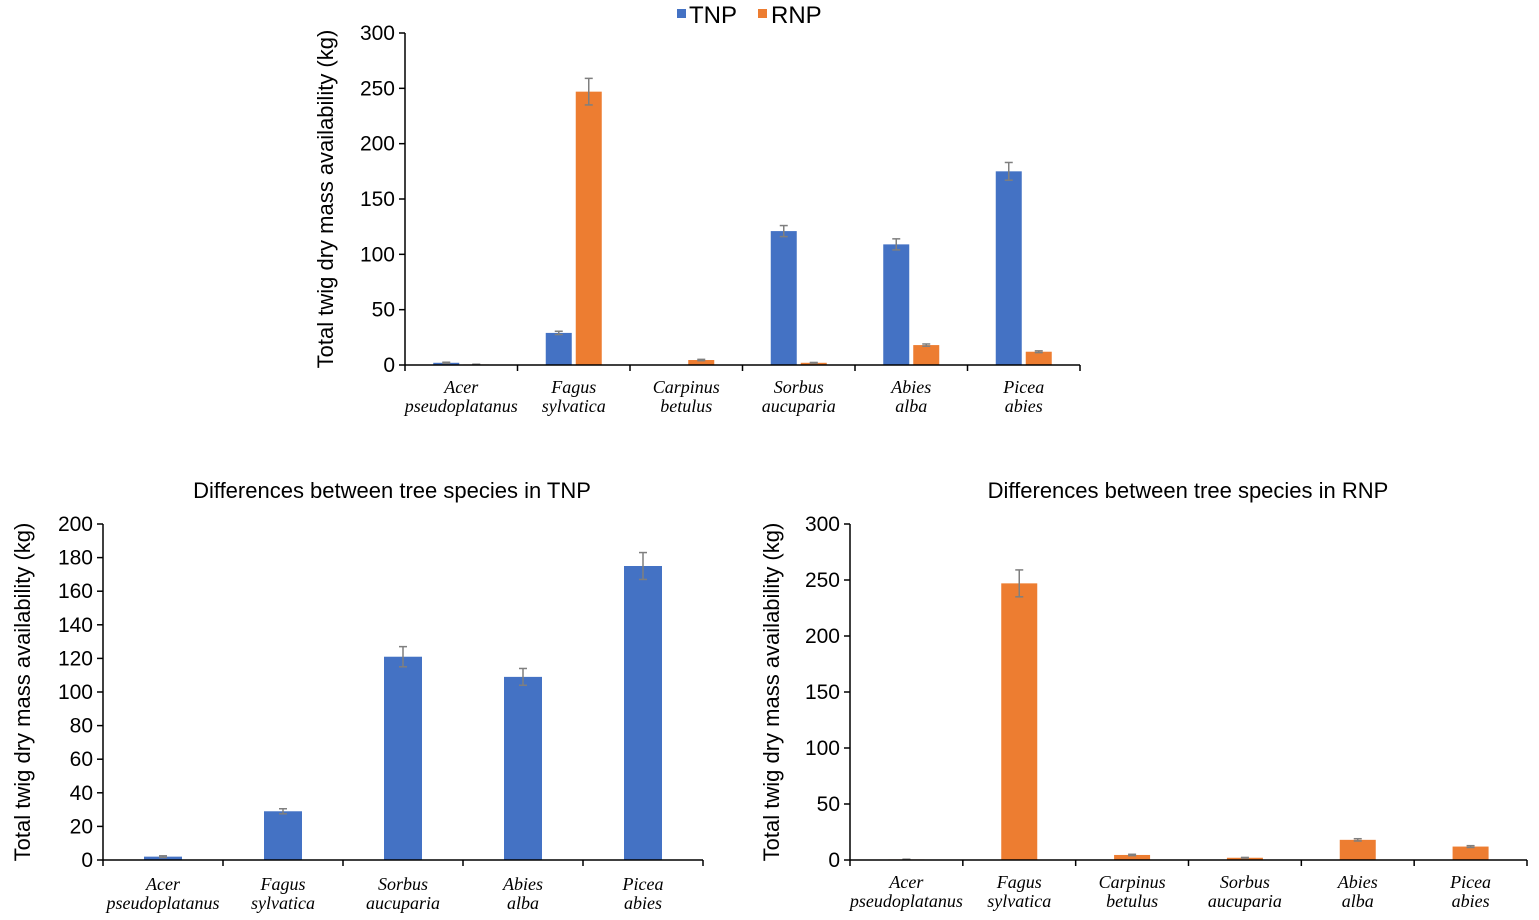 The image size is (1539, 920). Describe the element at coordinates (81, 793) in the screenshot. I see `y-tick-label: 40` at that location.